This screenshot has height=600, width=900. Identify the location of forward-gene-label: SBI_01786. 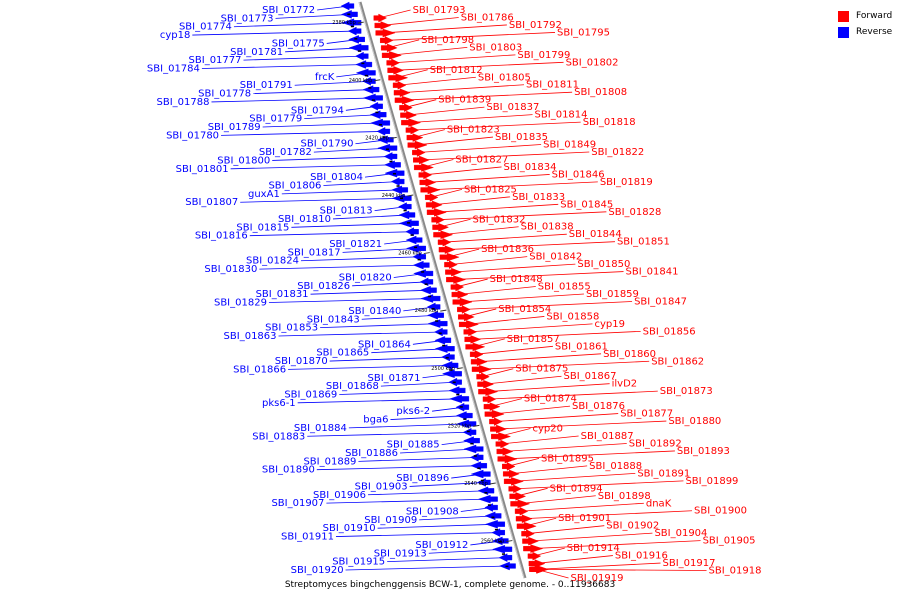
(487, 17).